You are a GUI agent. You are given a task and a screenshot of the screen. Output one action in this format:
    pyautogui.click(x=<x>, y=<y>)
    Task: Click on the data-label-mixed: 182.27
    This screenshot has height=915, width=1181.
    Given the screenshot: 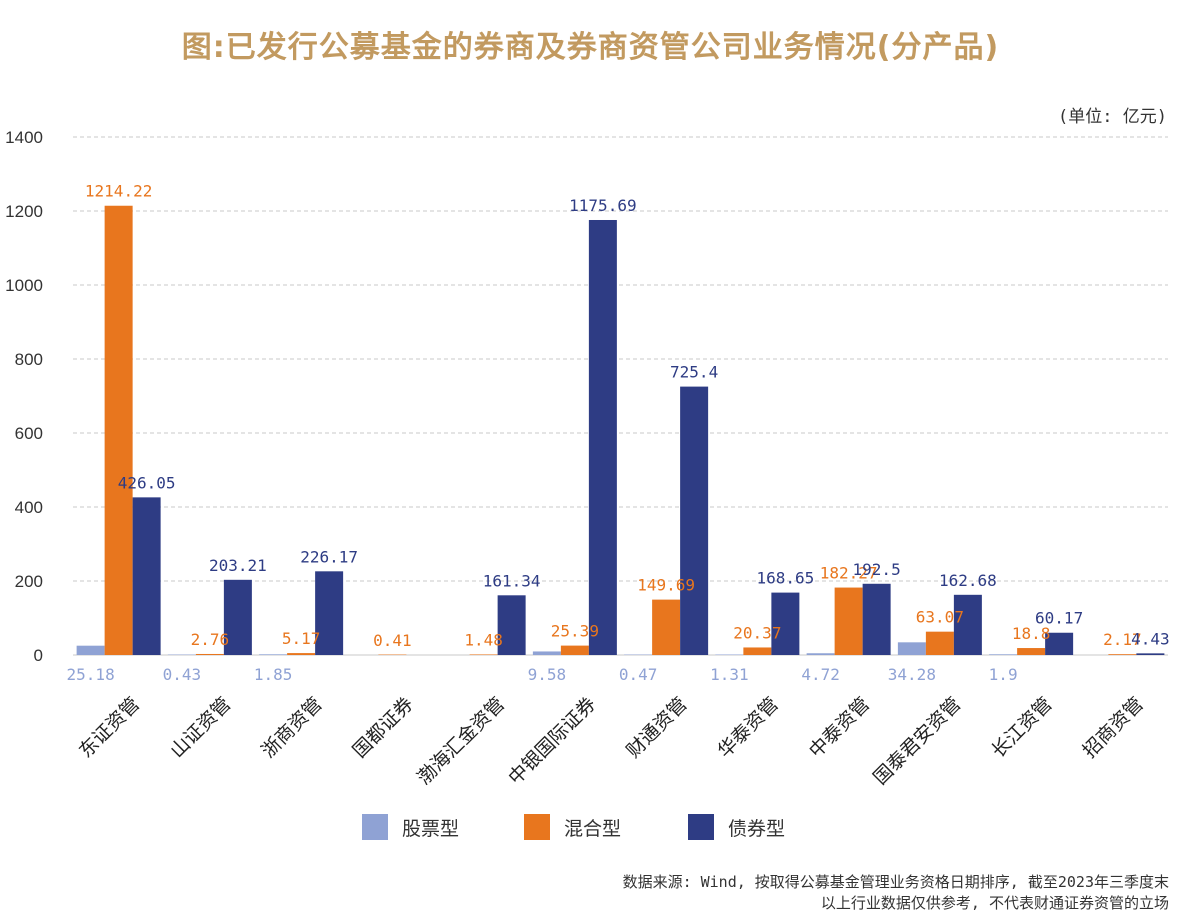 What is the action you would take?
    pyautogui.click(x=849, y=573)
    